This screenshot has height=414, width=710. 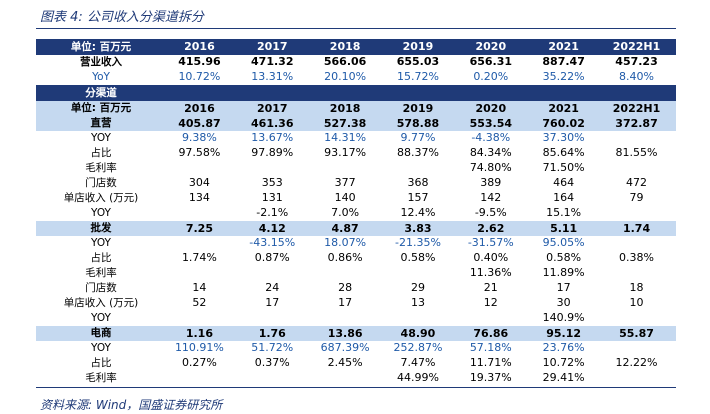 I want to click on table-cell: 11.71%, so click(x=490, y=363).